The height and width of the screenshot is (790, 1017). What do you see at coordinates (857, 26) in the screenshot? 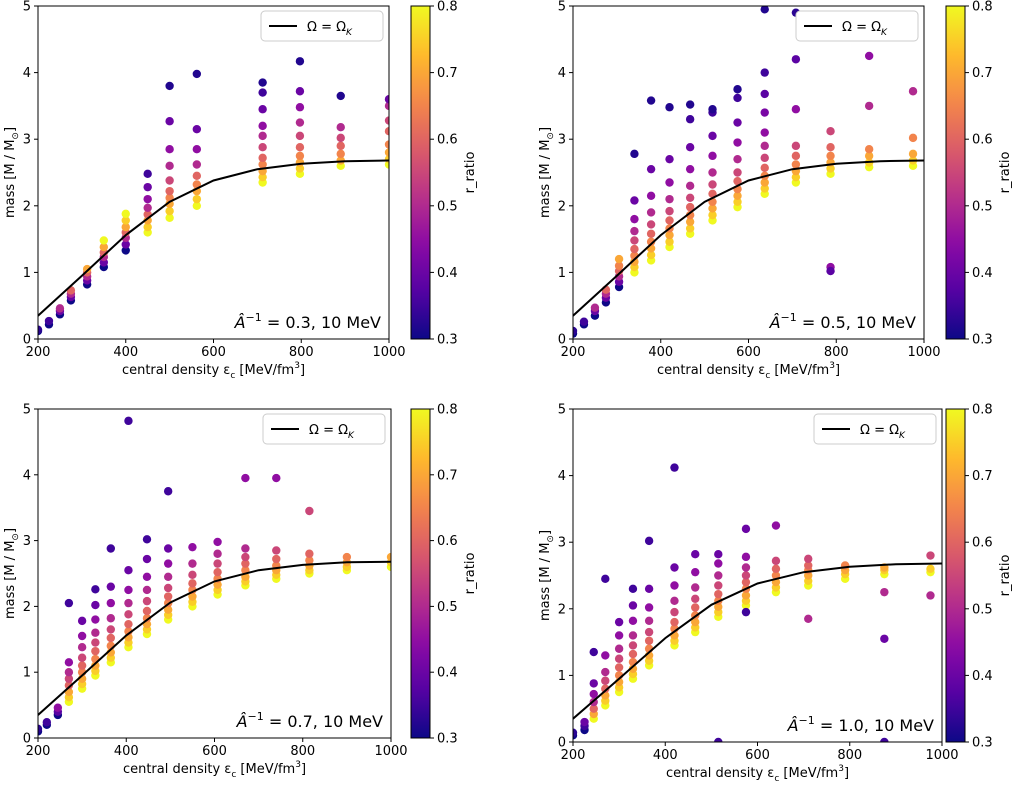
I see `legend-box` at bounding box center [857, 26].